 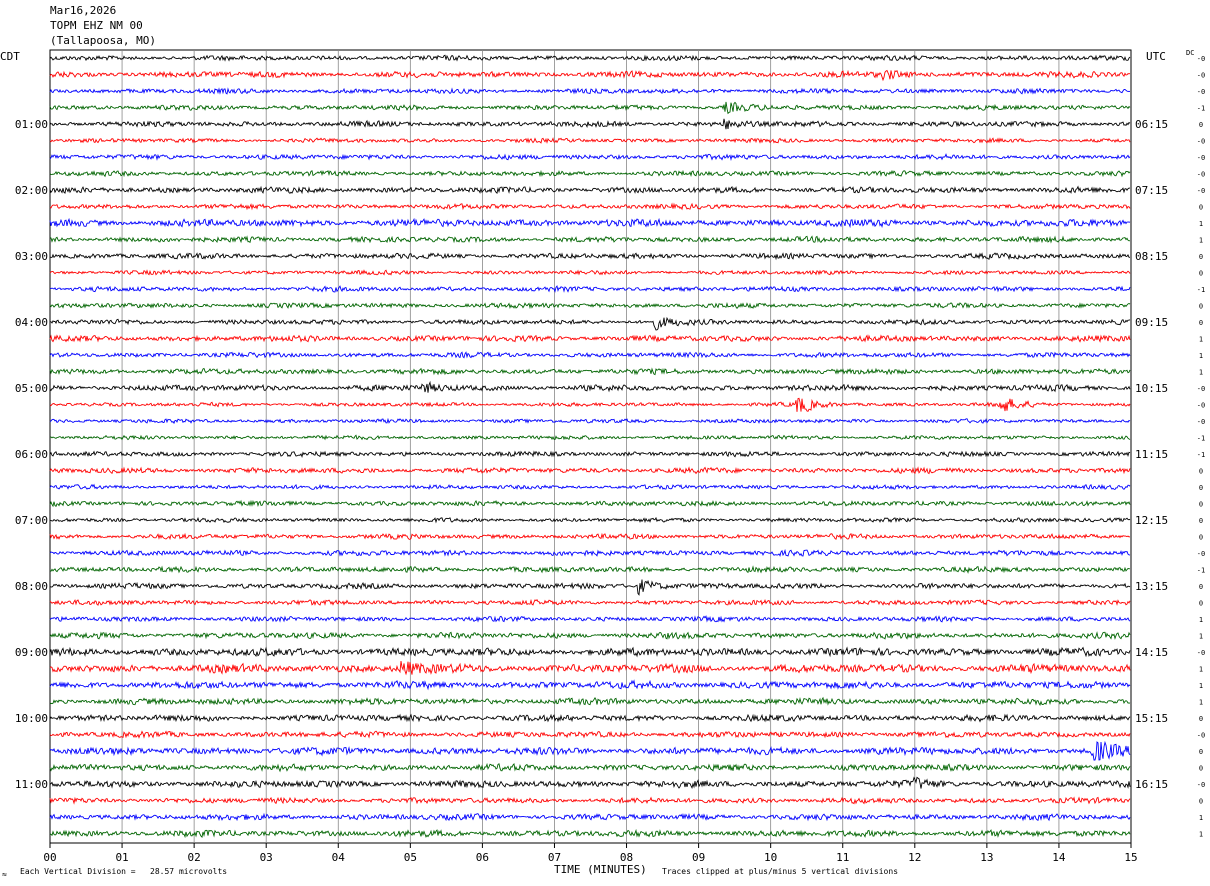 What do you see at coordinates (1130, 857) in the screenshot?
I see `x-tick-label: 15` at bounding box center [1130, 857].